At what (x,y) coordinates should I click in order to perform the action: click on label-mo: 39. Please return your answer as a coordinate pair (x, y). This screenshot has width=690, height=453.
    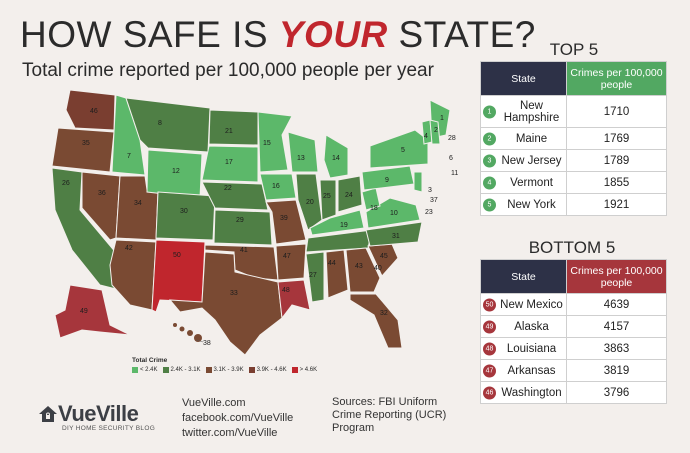
    Looking at the image, I should click on (284, 218).